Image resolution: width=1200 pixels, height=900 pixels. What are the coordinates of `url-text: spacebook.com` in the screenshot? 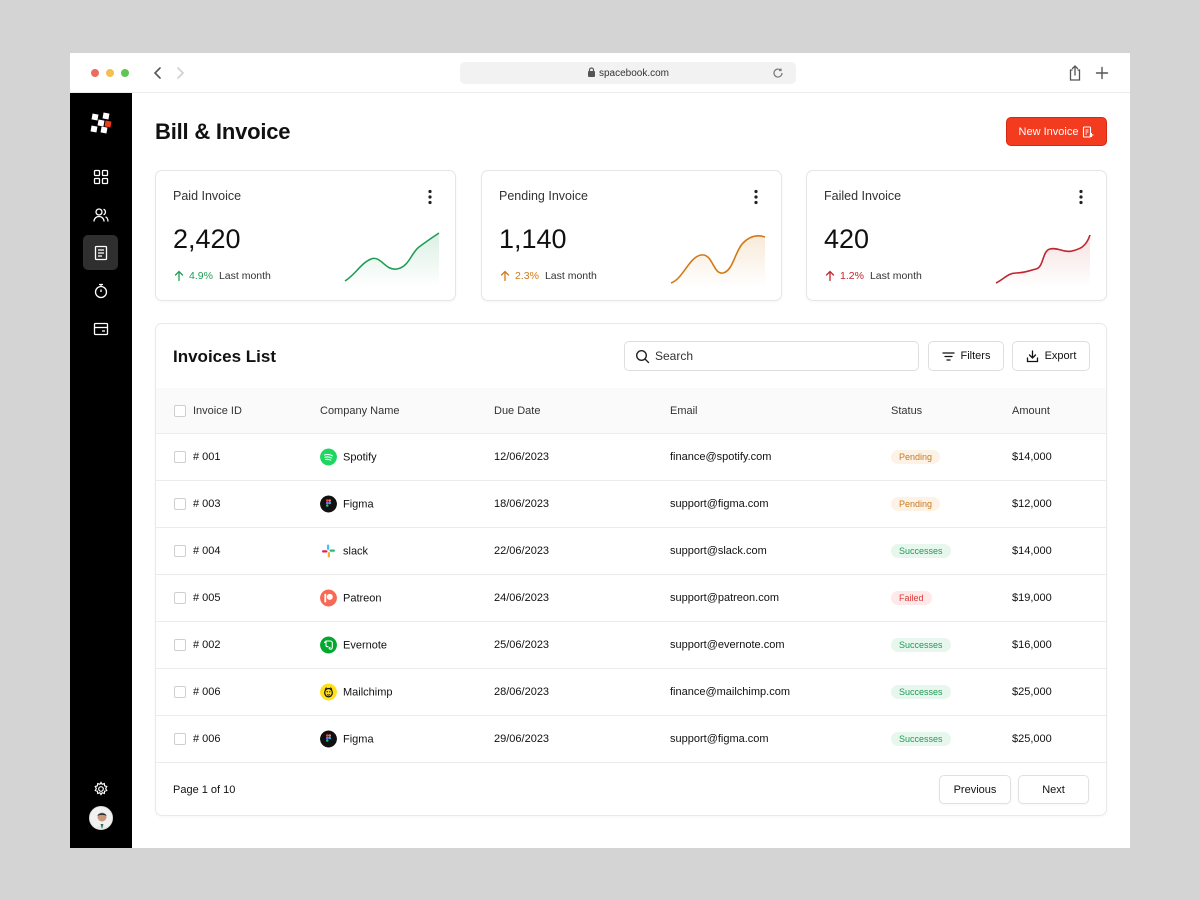 It's located at (634, 73).